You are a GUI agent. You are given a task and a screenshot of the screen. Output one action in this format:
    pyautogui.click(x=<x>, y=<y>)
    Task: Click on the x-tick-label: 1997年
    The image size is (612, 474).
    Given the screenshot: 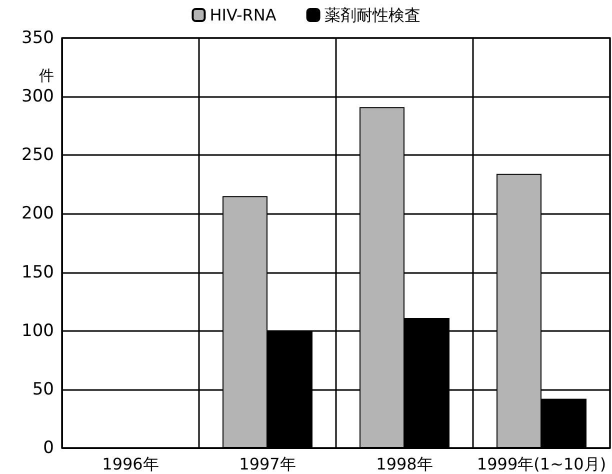 What is the action you would take?
    pyautogui.click(x=267, y=464)
    